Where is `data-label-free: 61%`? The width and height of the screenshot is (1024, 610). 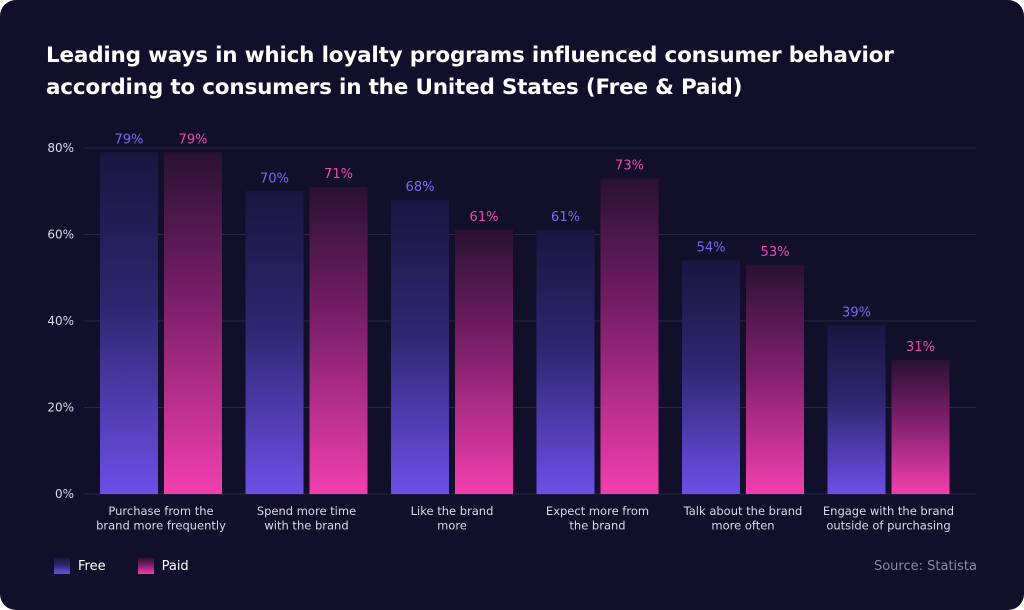
data-label-free: 61% is located at coordinates (565, 217).